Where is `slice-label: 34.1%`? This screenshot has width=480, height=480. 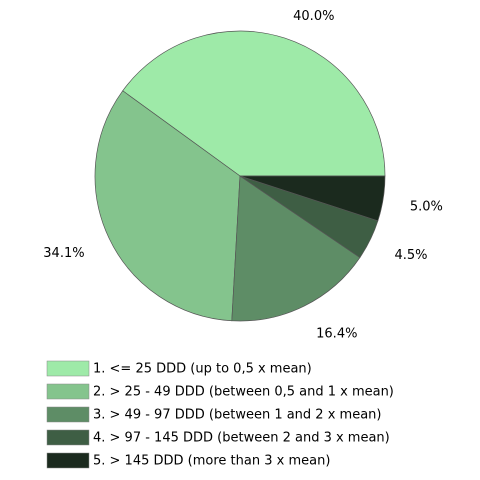 slice-label: 34.1% is located at coordinates (63, 253).